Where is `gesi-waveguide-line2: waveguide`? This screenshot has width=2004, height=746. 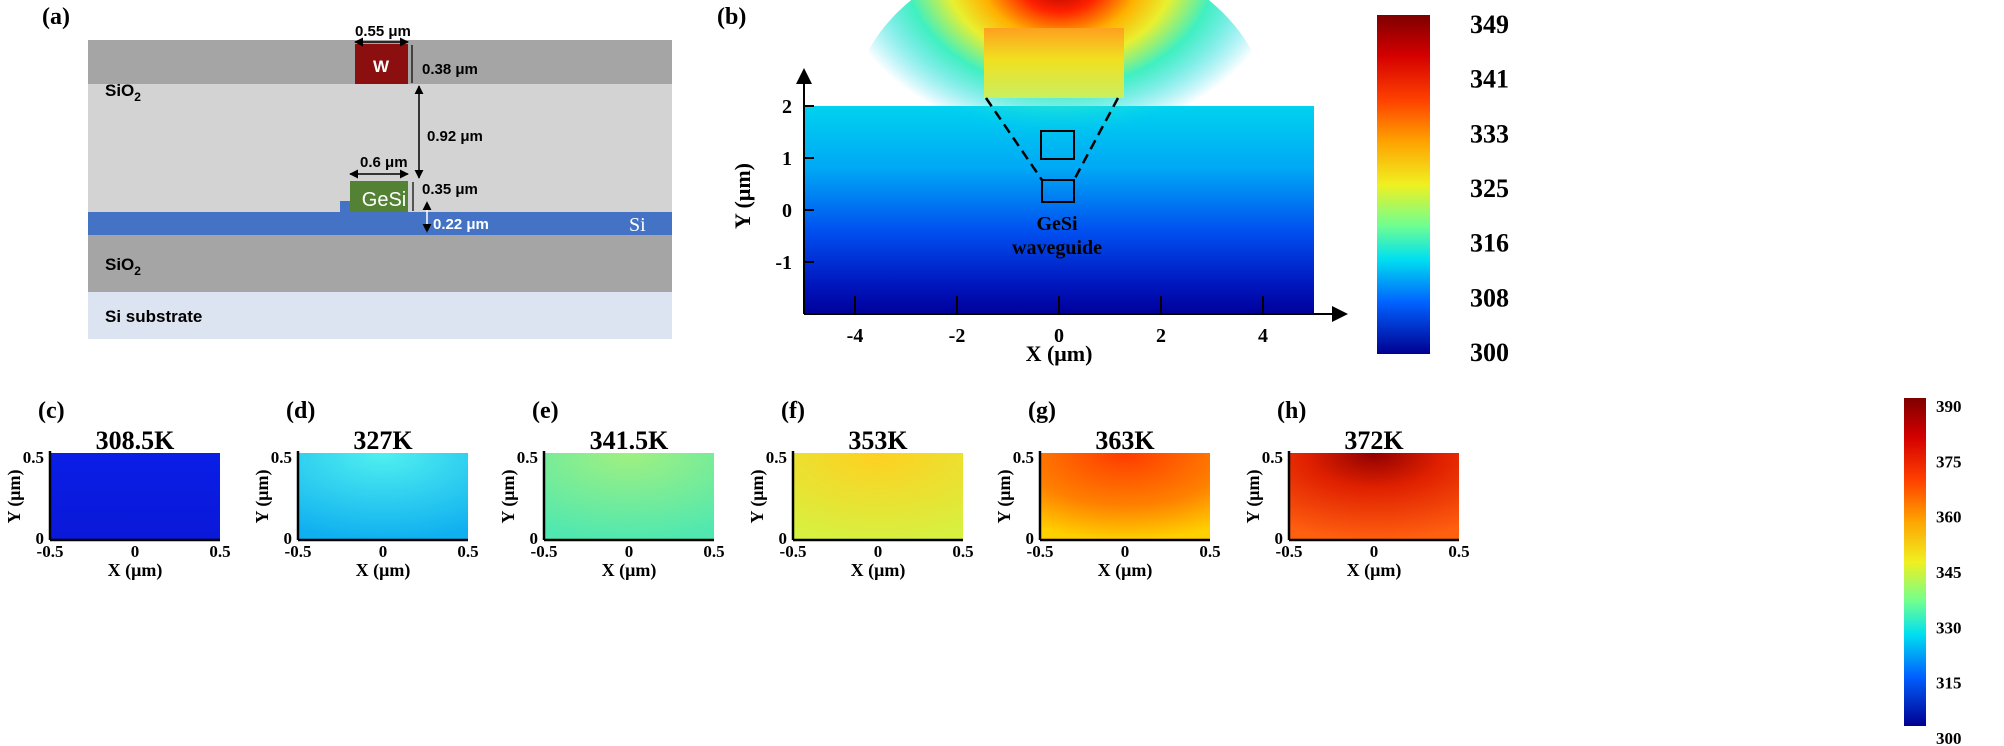 gesi-waveguide-line2: waveguide is located at coordinates (1057, 248).